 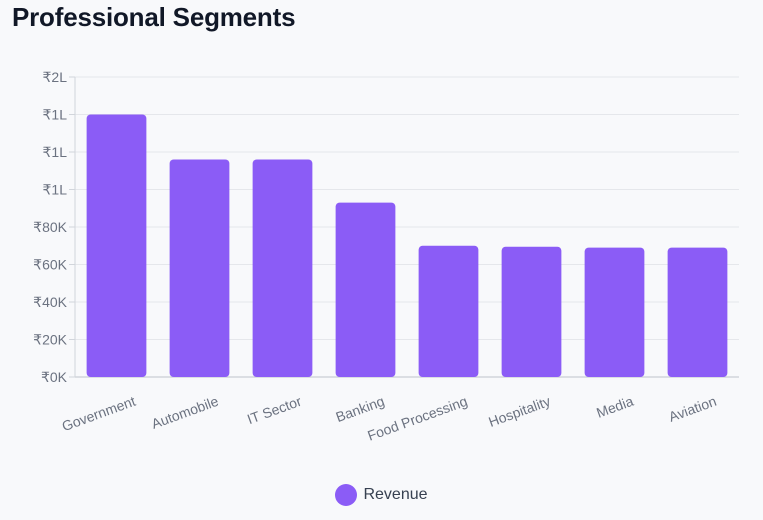 What do you see at coordinates (50, 265) in the screenshot?
I see `y-tick-label: ₹60K` at bounding box center [50, 265].